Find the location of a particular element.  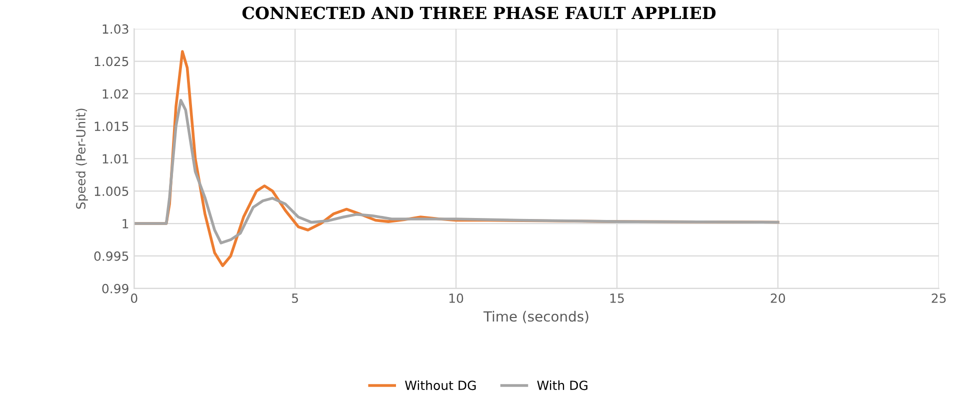

y-tick-label: 1 is located at coordinates (125, 223).